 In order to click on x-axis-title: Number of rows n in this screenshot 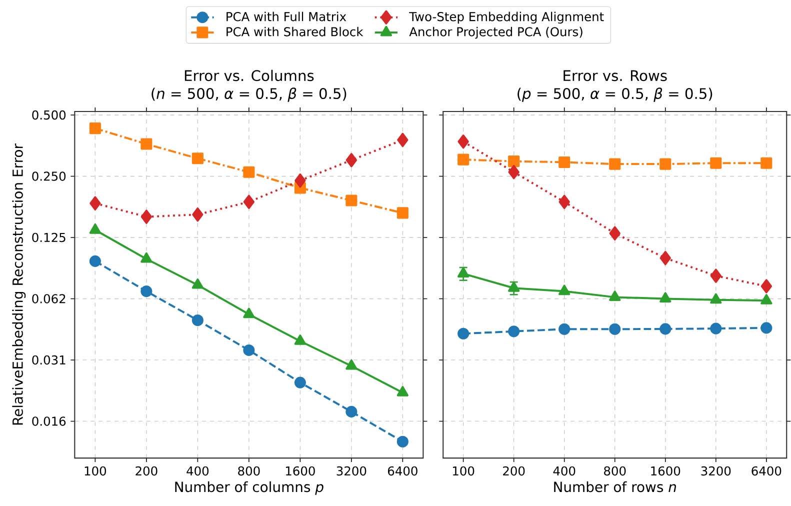, I will do `click(615, 486)`.